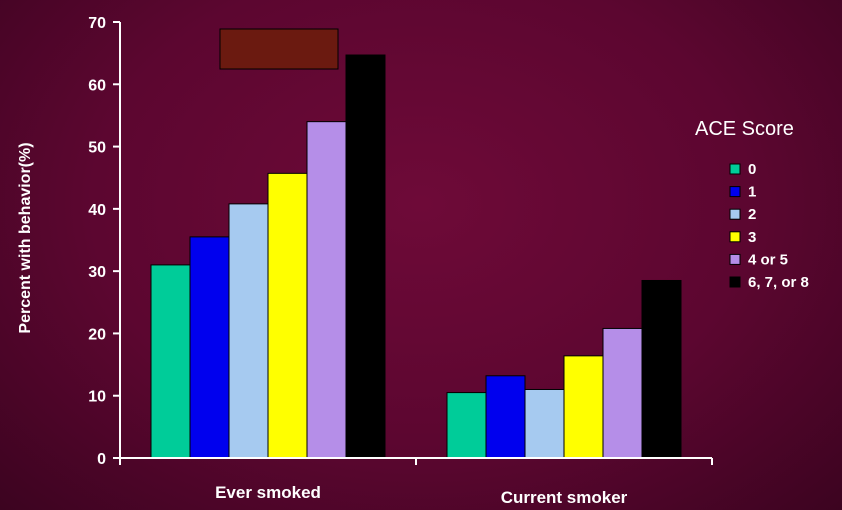  Describe the element at coordinates (97, 272) in the screenshot. I see `y-tick-label: 30` at that location.